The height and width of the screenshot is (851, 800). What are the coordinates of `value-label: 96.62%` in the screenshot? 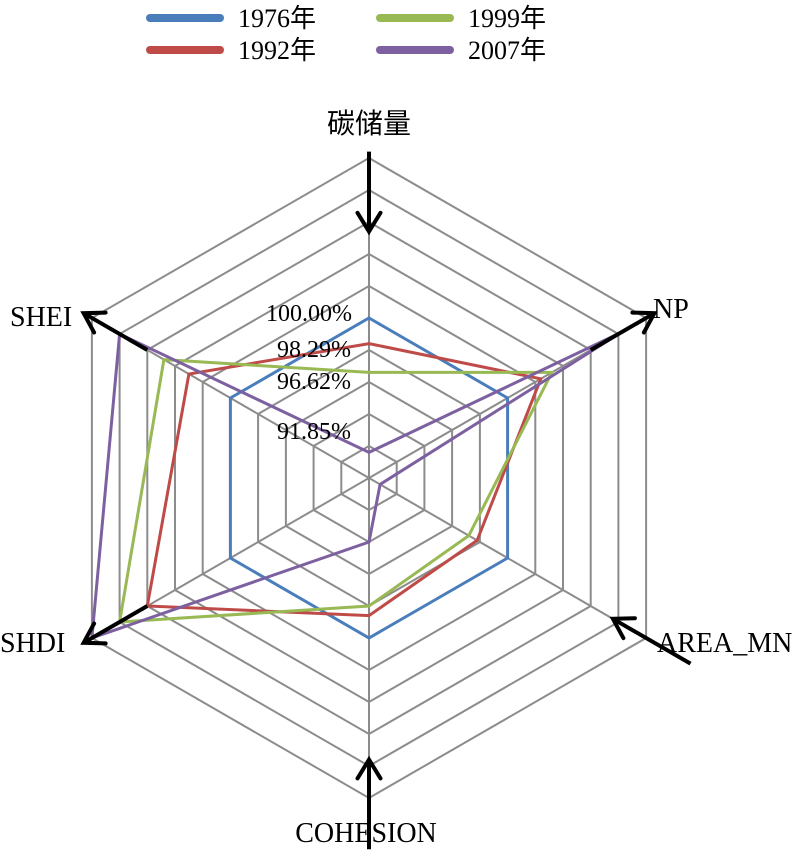 It's located at (314, 382).